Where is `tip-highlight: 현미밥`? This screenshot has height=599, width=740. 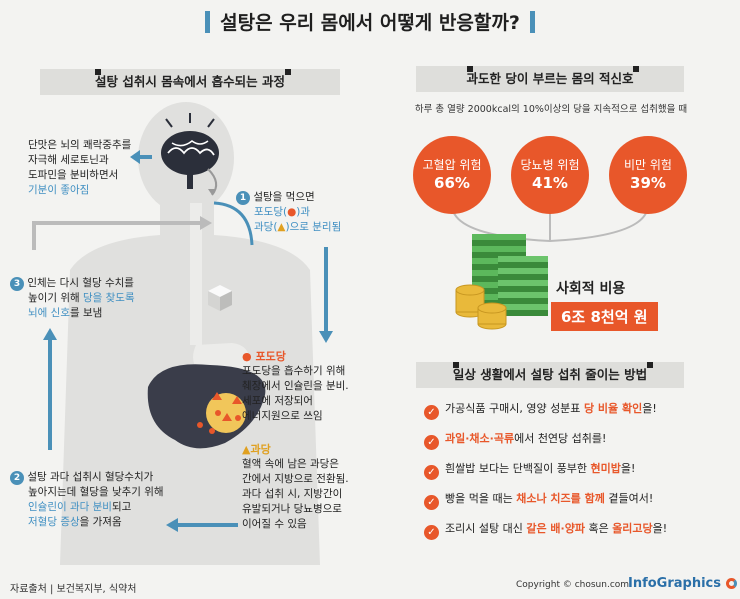 tip-highlight: 현미밥 is located at coordinates (605, 468).